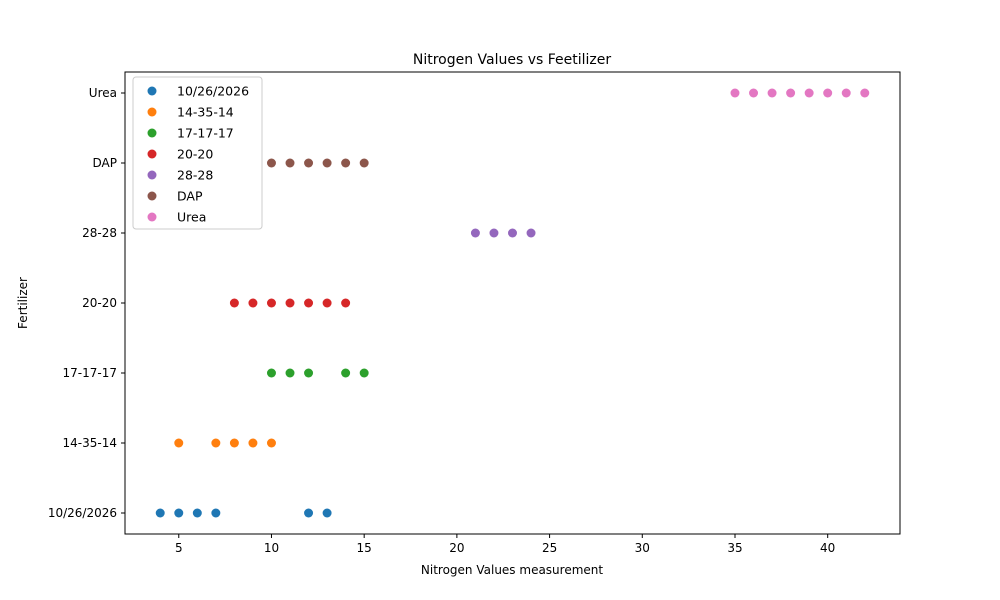 The image size is (1000, 600). What do you see at coordinates (456, 548) in the screenshot?
I see `x-tick-label: 20` at bounding box center [456, 548].